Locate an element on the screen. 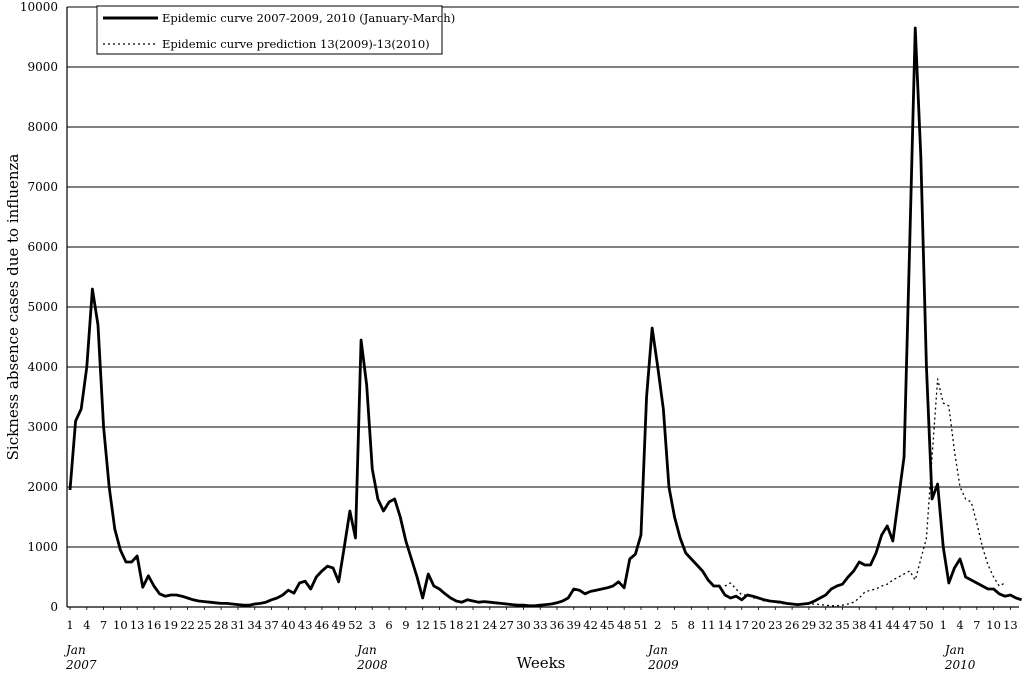  x-tick-label: 23 is located at coordinates (775, 625).